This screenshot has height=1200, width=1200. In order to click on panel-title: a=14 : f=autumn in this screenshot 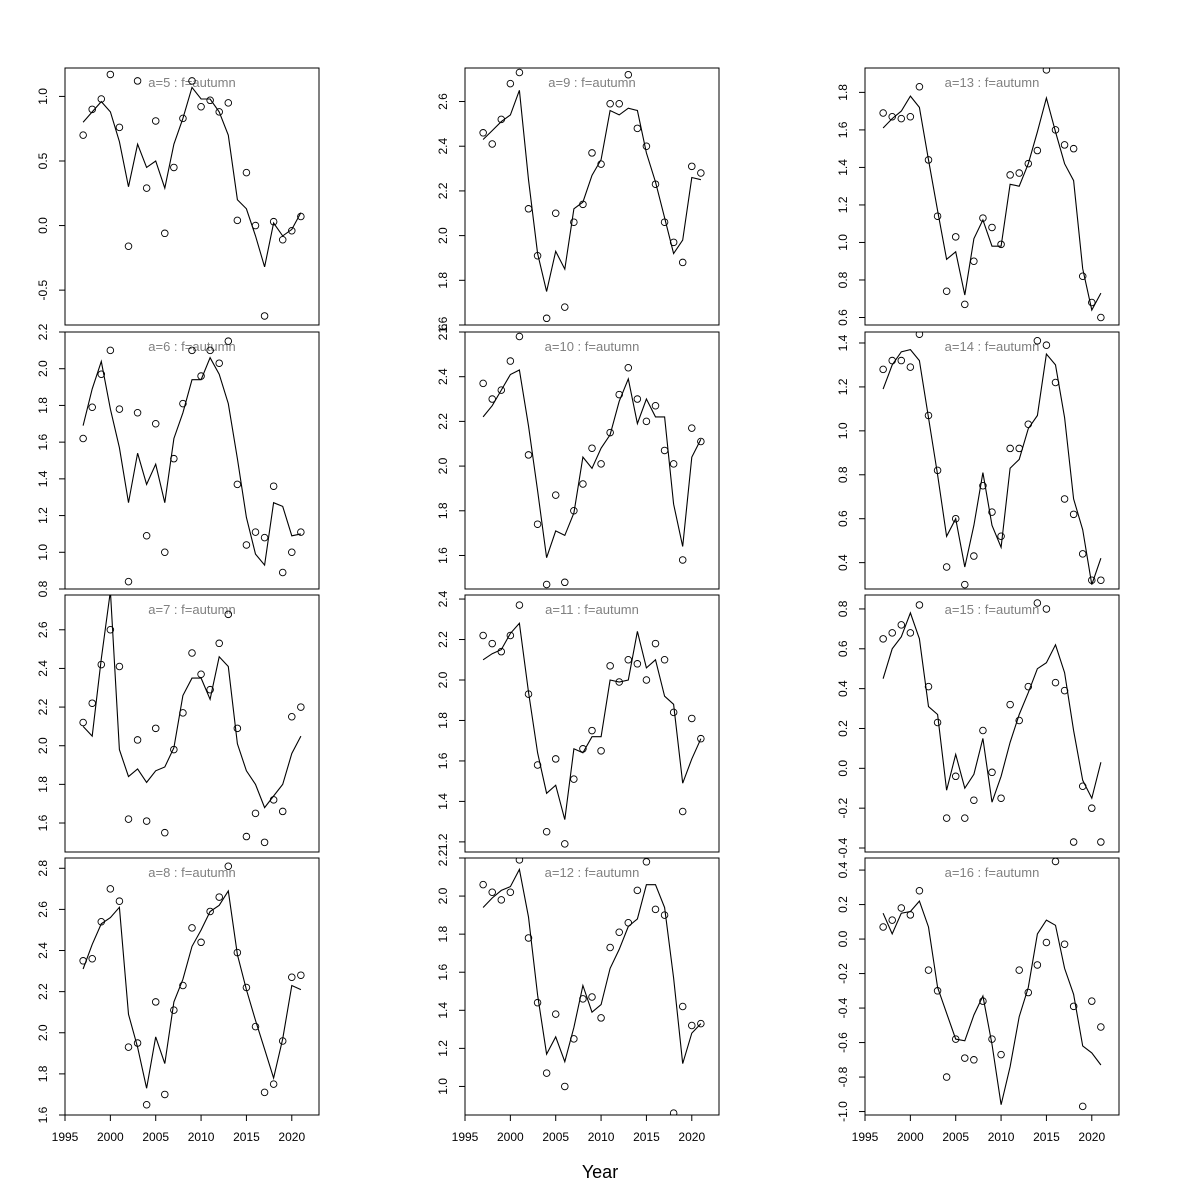, I will do `click(992, 346)`.